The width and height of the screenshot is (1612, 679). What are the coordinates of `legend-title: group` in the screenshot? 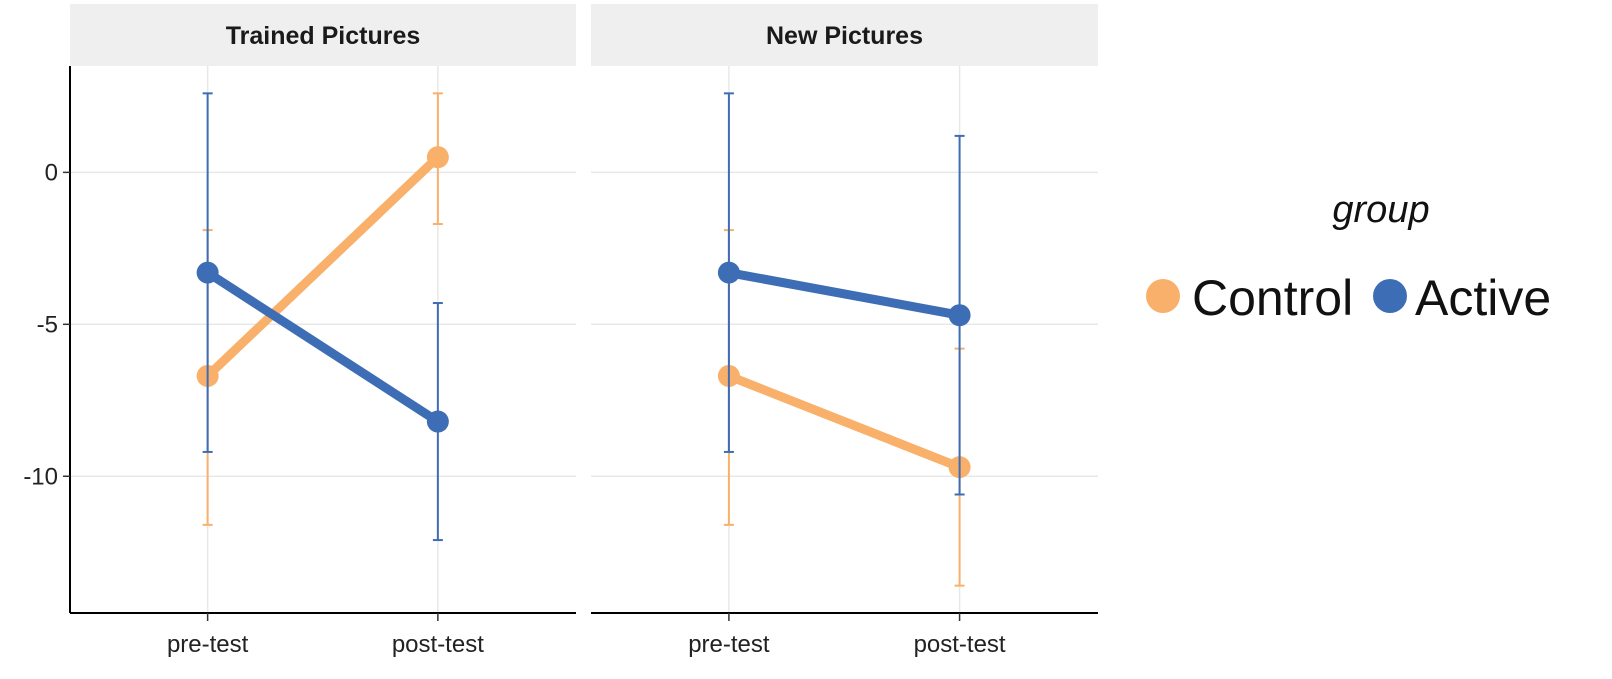 It's located at (1380, 210).